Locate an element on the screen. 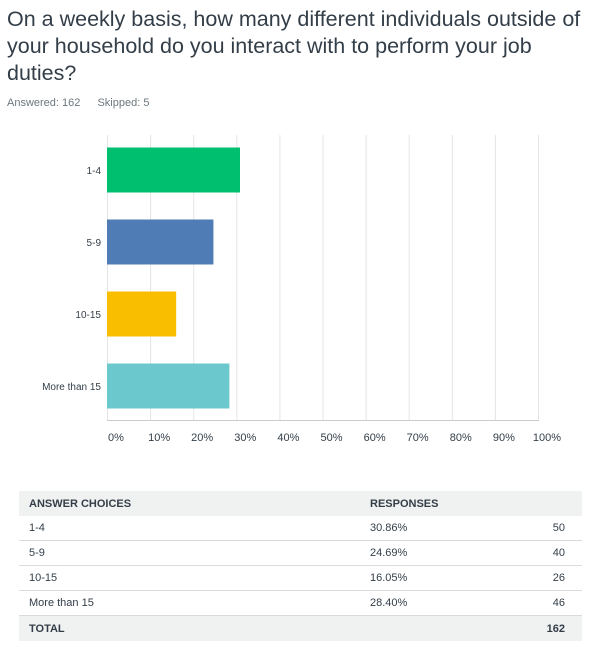 The height and width of the screenshot is (656, 607). x-tick-label: 100% is located at coordinates (547, 438).